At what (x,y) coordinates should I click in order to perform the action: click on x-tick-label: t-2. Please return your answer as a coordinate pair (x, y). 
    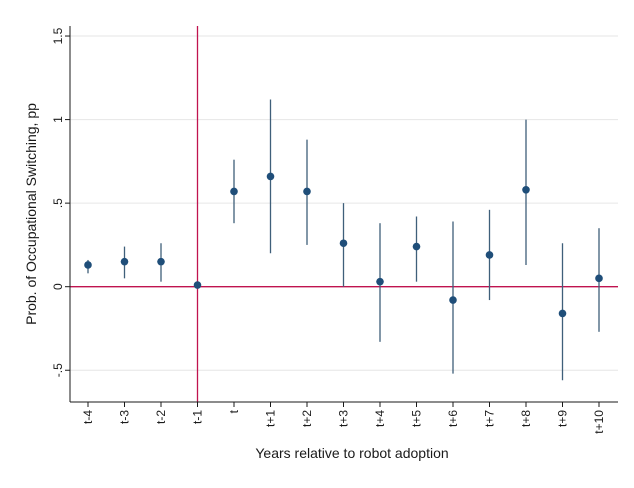
    Looking at the image, I should click on (161, 417).